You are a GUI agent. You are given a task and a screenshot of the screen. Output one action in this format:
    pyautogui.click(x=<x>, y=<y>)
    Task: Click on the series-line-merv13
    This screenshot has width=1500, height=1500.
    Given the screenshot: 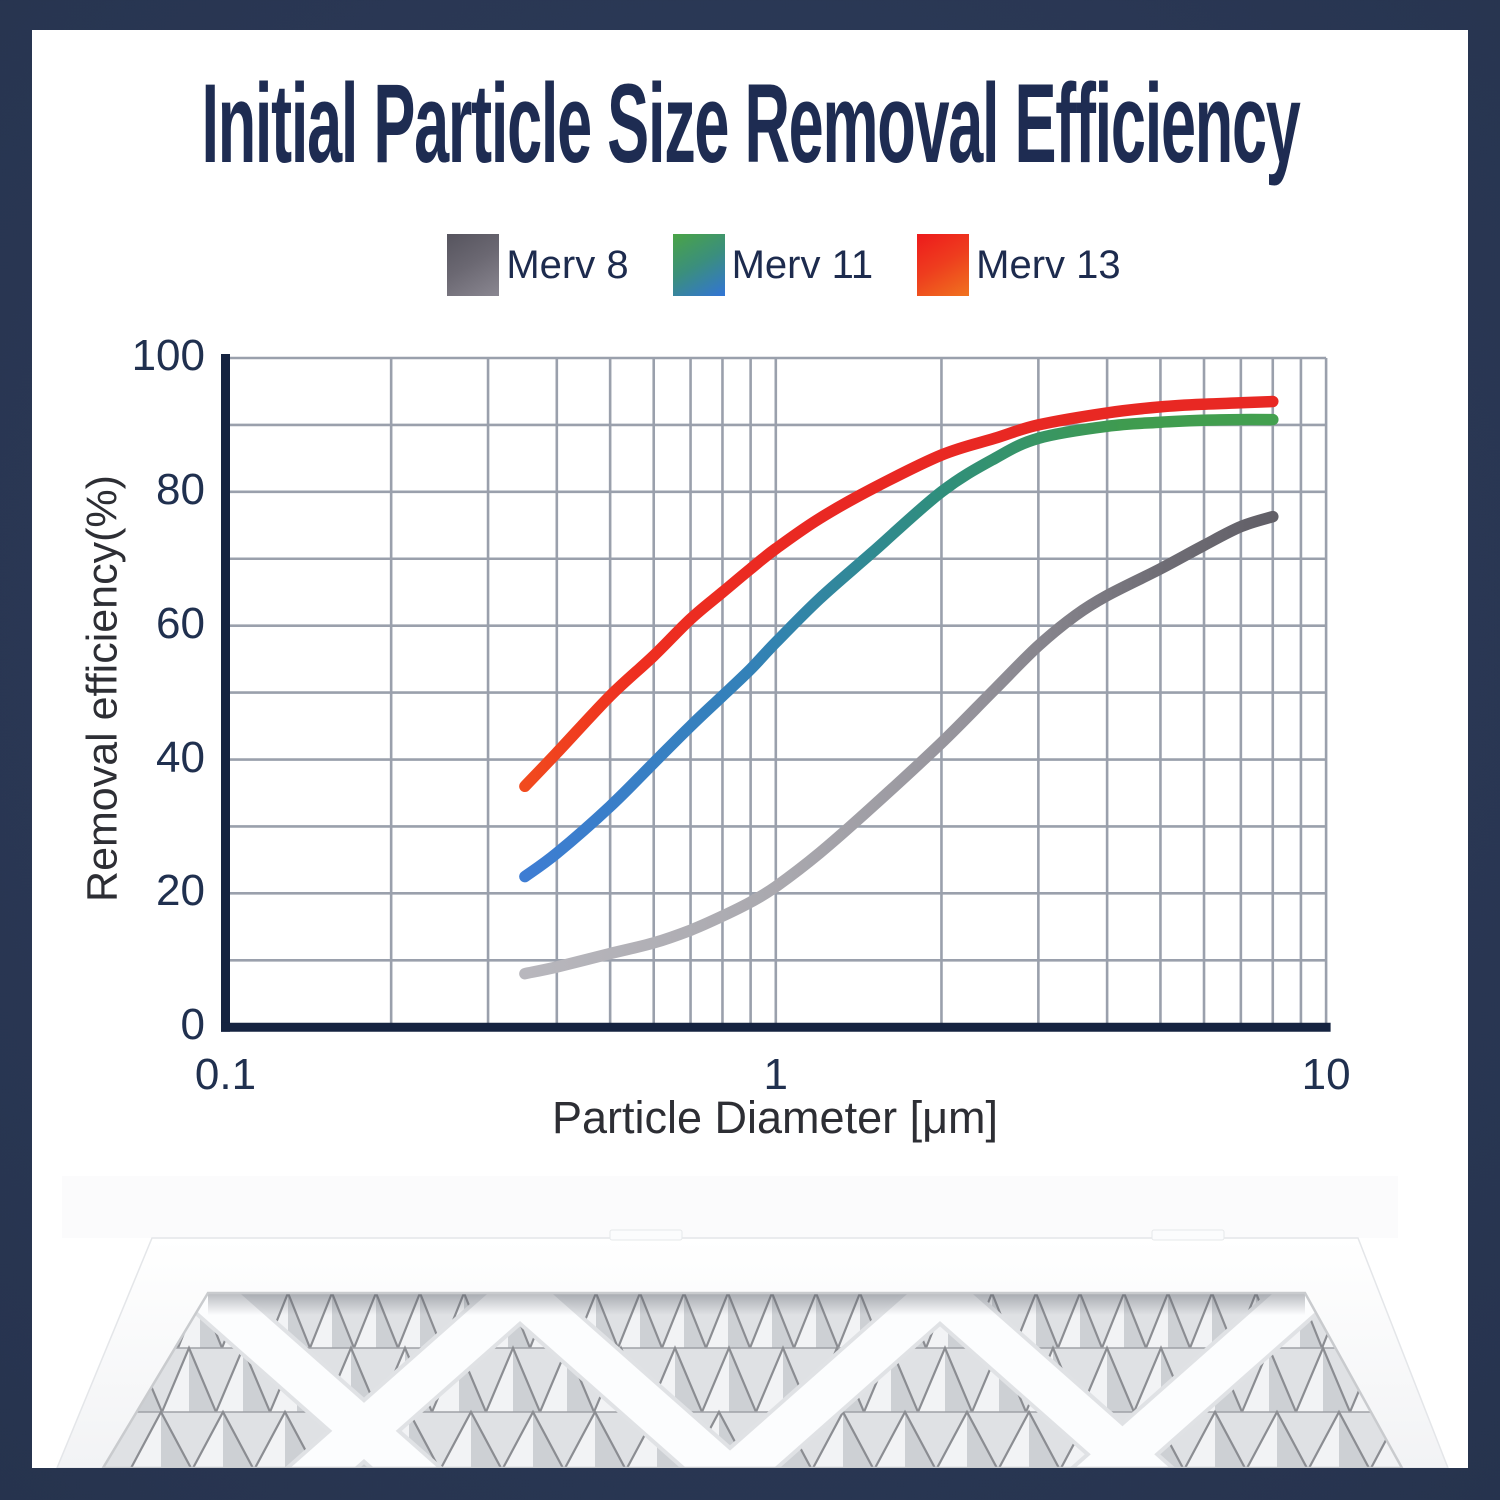 What is the action you would take?
    pyautogui.click(x=899, y=594)
    